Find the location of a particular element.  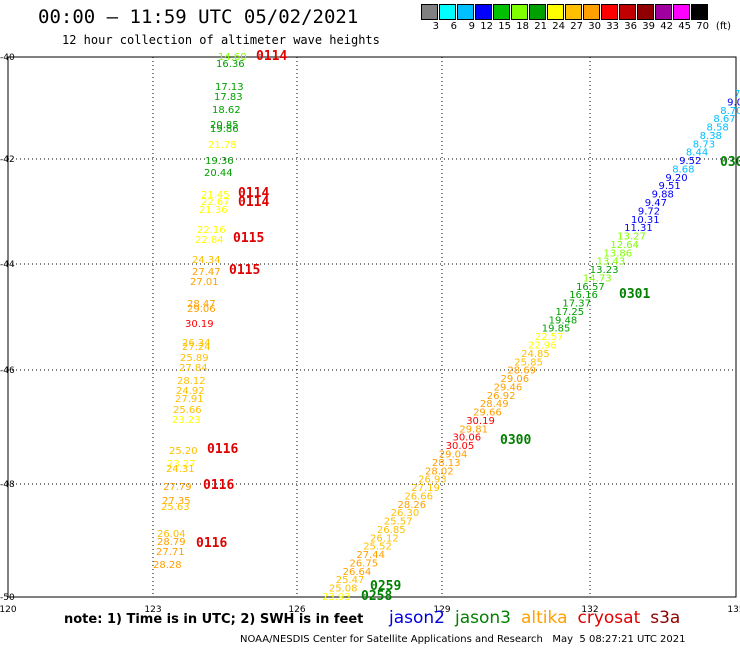

lon-label: 126 is located at coordinates (296, 610).